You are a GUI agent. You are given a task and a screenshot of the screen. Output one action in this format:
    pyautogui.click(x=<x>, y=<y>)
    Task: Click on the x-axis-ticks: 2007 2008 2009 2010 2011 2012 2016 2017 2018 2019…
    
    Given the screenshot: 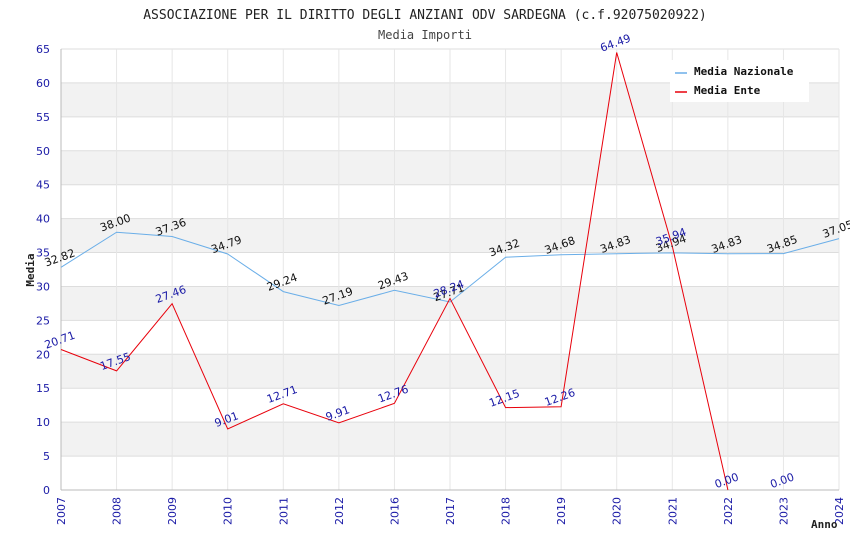 What is the action you would take?
    pyautogui.click(x=450, y=511)
    